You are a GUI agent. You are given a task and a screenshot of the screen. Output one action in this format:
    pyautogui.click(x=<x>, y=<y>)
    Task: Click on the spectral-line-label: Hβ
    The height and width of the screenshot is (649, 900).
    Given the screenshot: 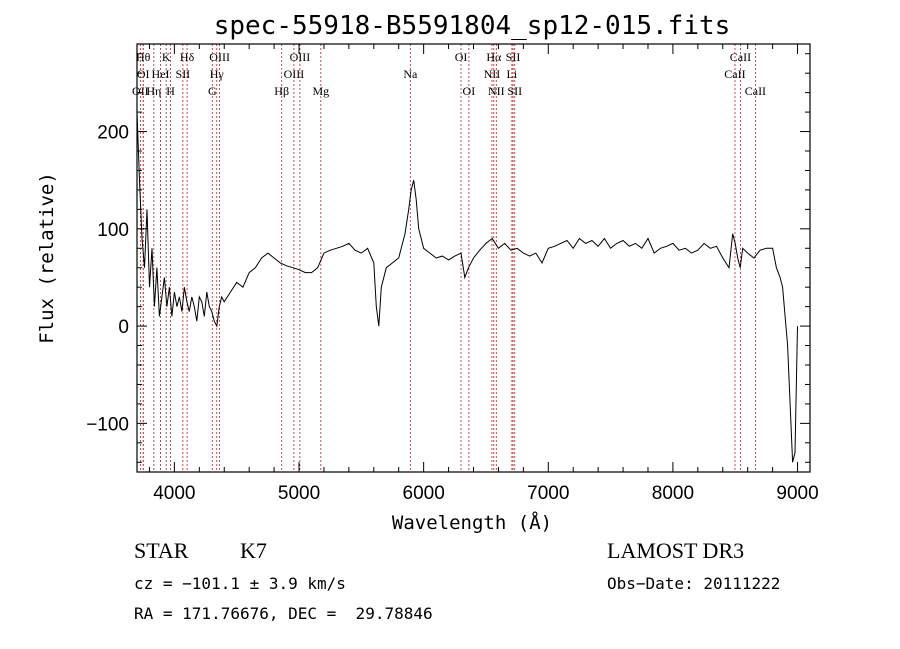 What is the action you would take?
    pyautogui.click(x=281, y=91)
    